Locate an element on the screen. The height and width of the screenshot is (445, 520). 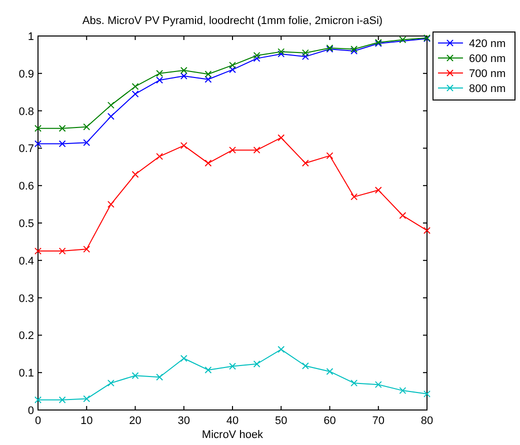
y-tick-label: 1 is located at coordinates (31, 37).